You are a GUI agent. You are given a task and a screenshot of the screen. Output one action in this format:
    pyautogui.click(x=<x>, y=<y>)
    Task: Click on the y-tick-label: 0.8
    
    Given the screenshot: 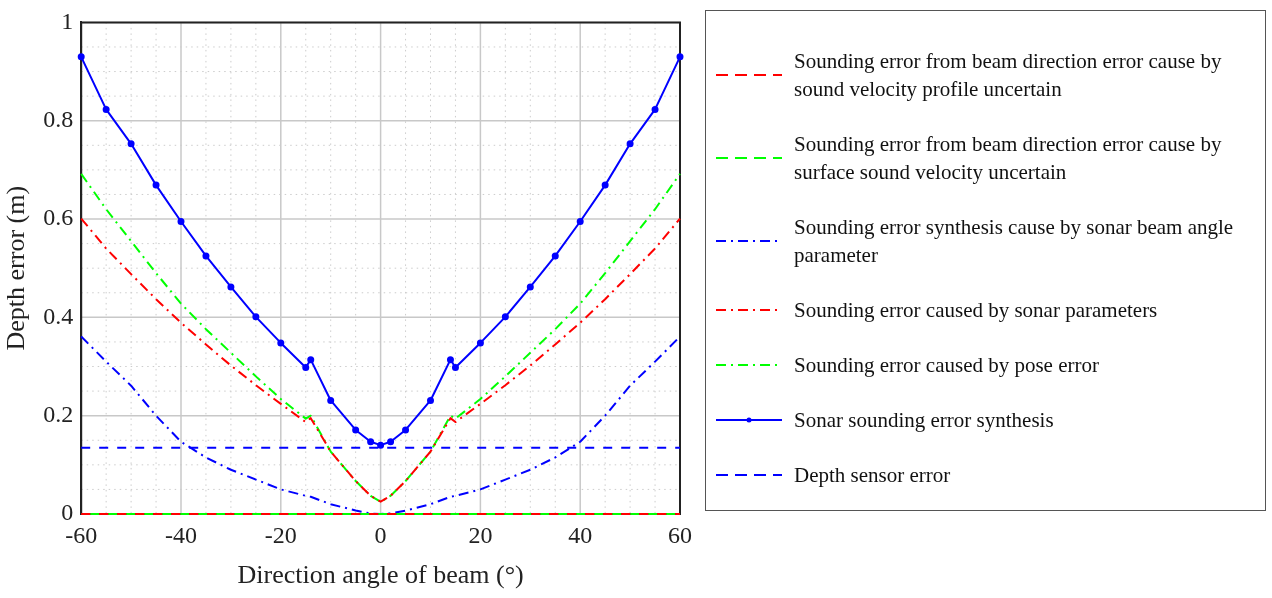 What is the action you would take?
    pyautogui.click(x=58, y=119)
    